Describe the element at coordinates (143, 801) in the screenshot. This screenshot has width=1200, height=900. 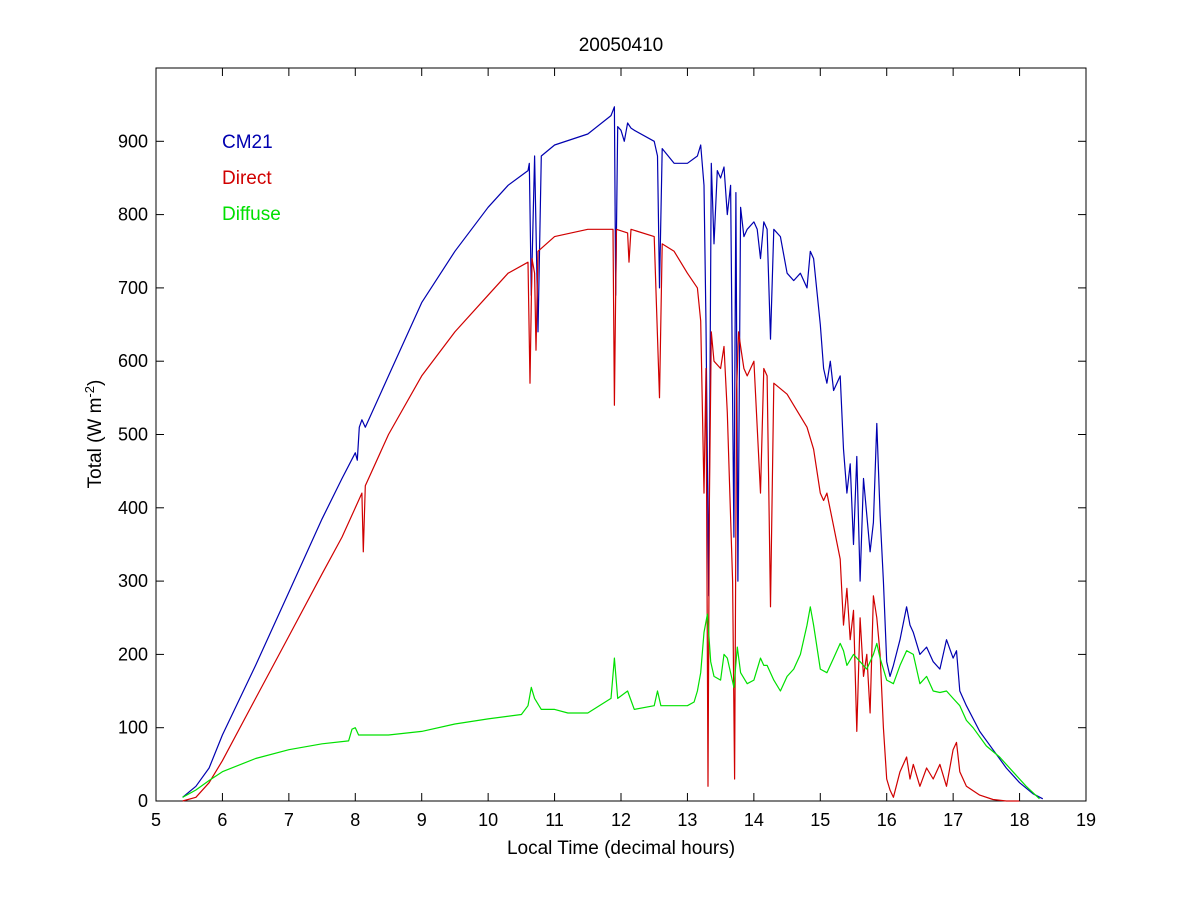
I see `y-tick-label: 0` at that location.